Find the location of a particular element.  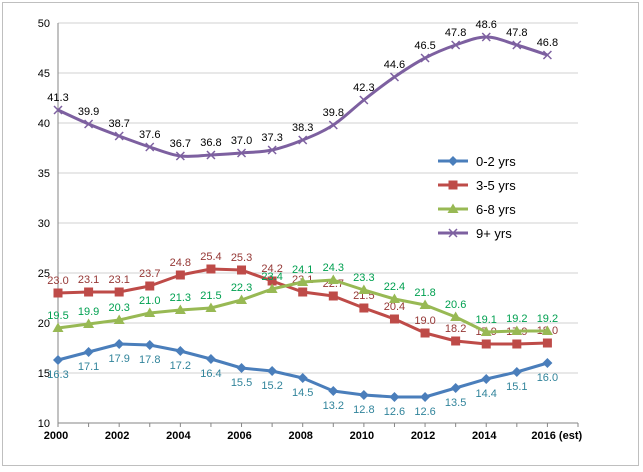

y-tick-label: 50 is located at coordinates (44, 24).